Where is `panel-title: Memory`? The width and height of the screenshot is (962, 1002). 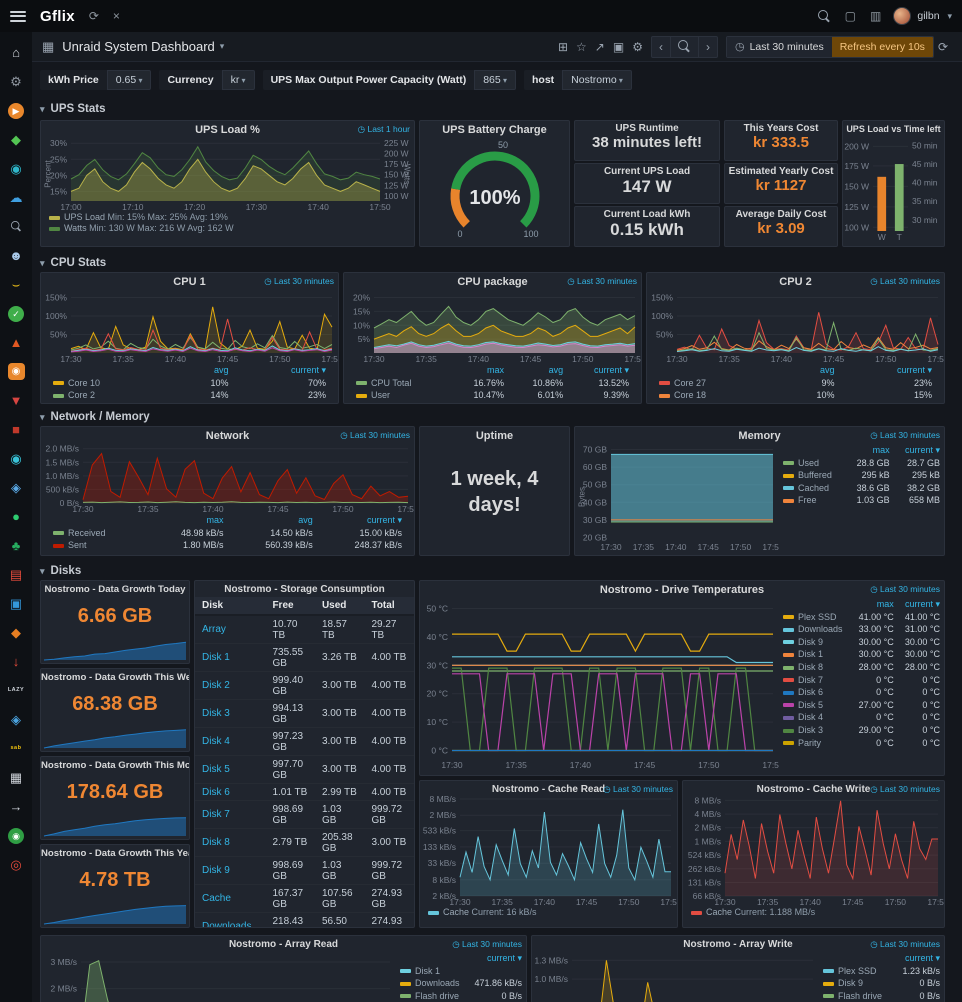 panel-title: Memory is located at coordinates (759, 436).